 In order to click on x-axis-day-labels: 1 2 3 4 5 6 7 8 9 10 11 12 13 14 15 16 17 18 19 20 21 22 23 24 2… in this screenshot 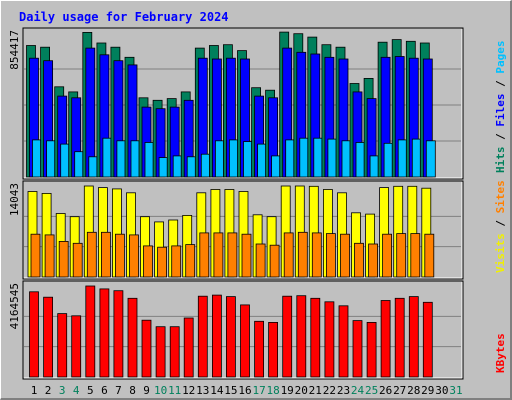, I will do `click(247, 390)`.